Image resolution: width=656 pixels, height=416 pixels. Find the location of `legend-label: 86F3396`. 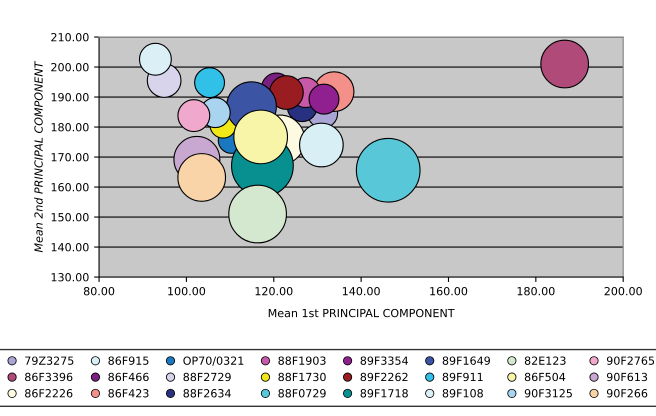

legend-label: 86F3396 is located at coordinates (48, 377).